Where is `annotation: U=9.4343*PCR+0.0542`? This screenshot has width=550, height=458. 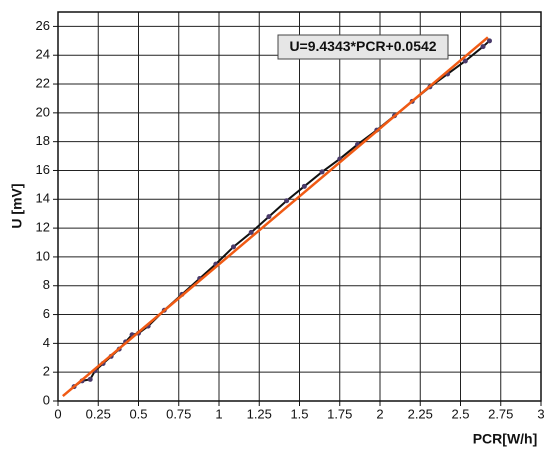
annotation: U=9.4343*PCR+0.0542 is located at coordinates (362, 46).